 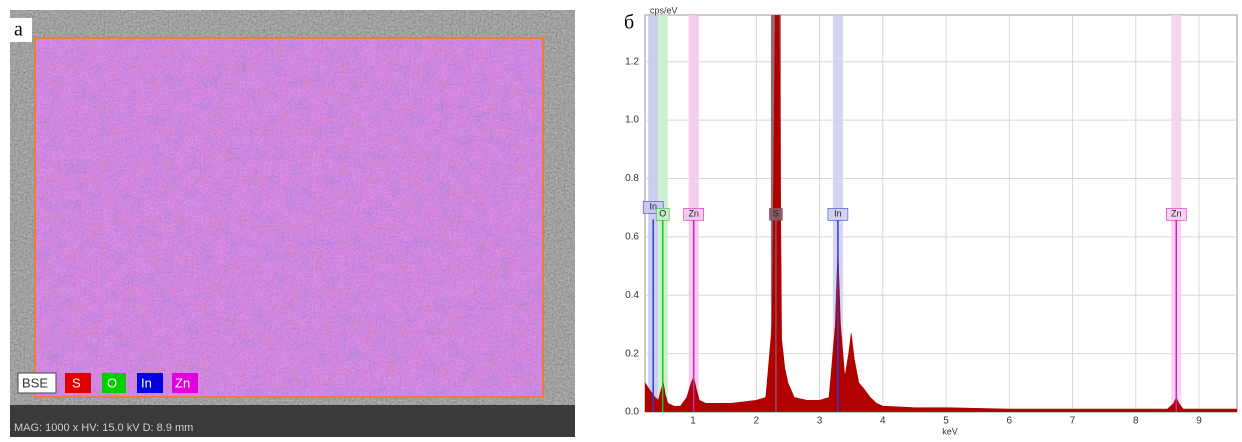 What do you see at coordinates (182, 382) in the screenshot?
I see `legend-label: Zn` at bounding box center [182, 382].